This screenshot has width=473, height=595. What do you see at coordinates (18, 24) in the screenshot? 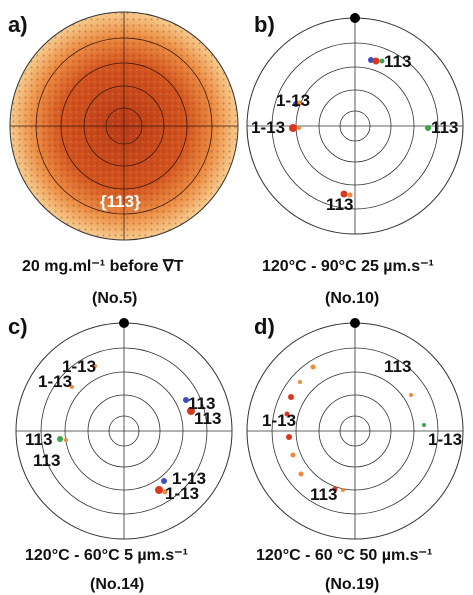
I see `panel-a-letter: a)` at bounding box center [18, 24].